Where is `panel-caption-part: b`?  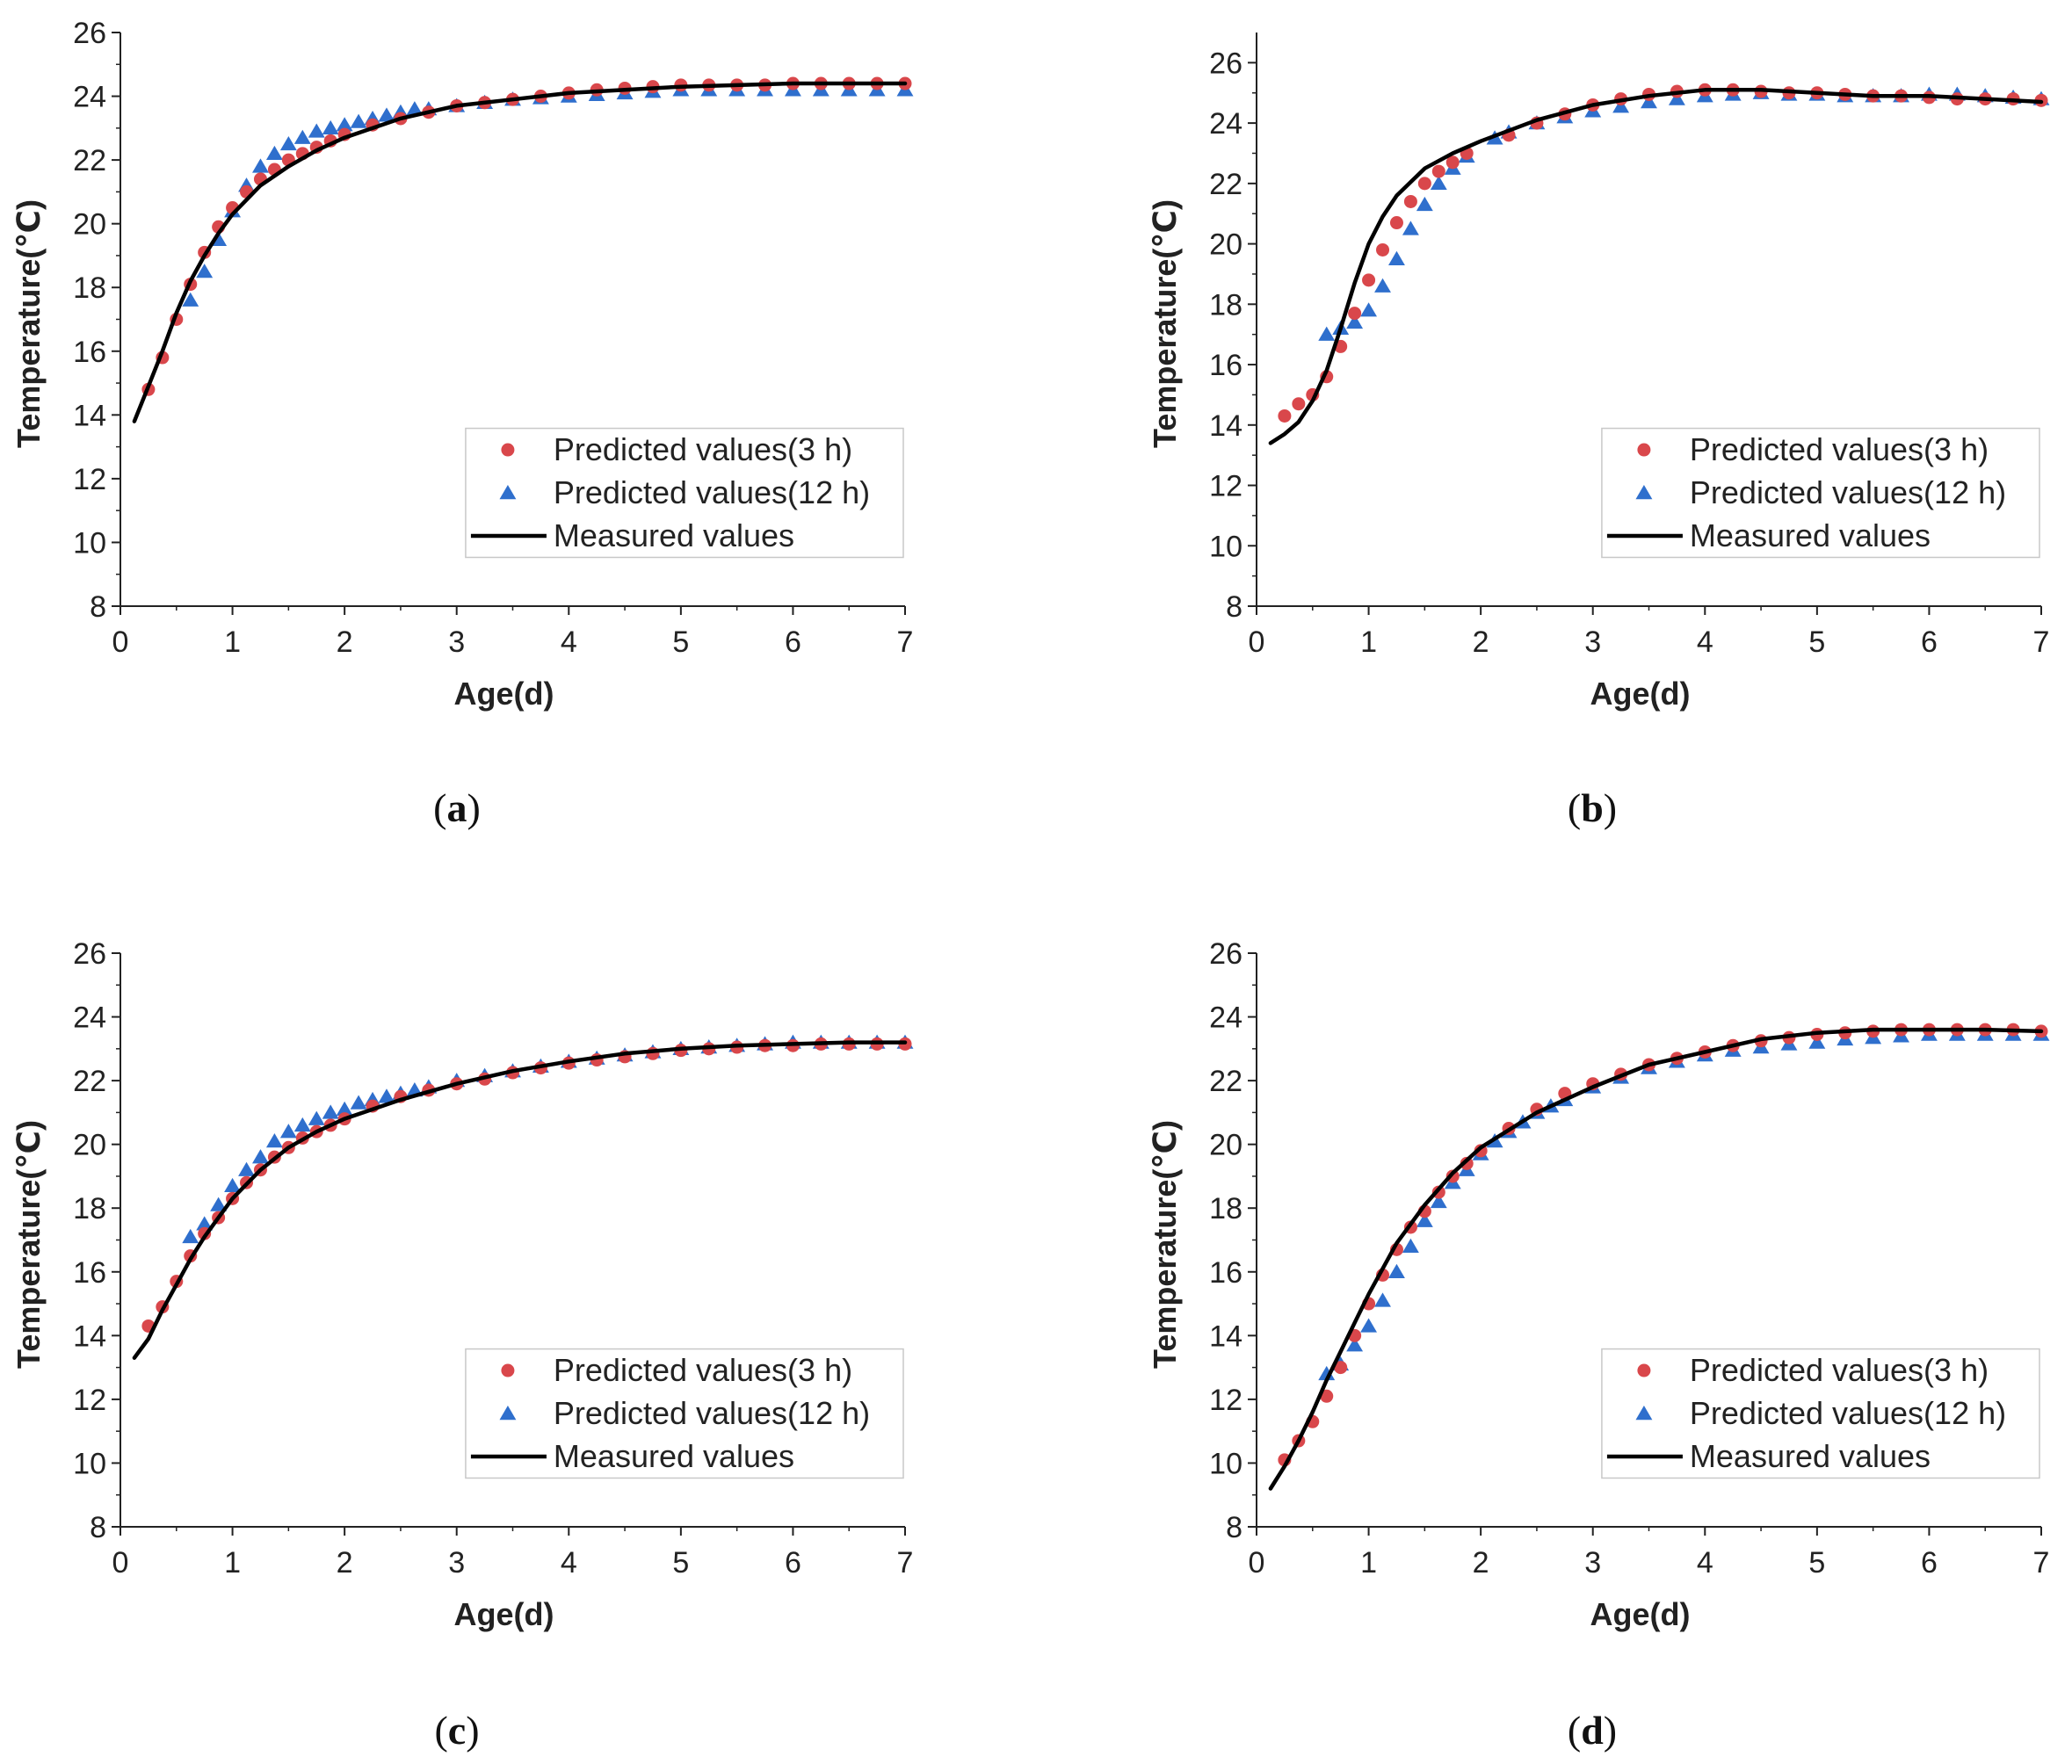
panel-caption-part: b is located at coordinates (1592, 808).